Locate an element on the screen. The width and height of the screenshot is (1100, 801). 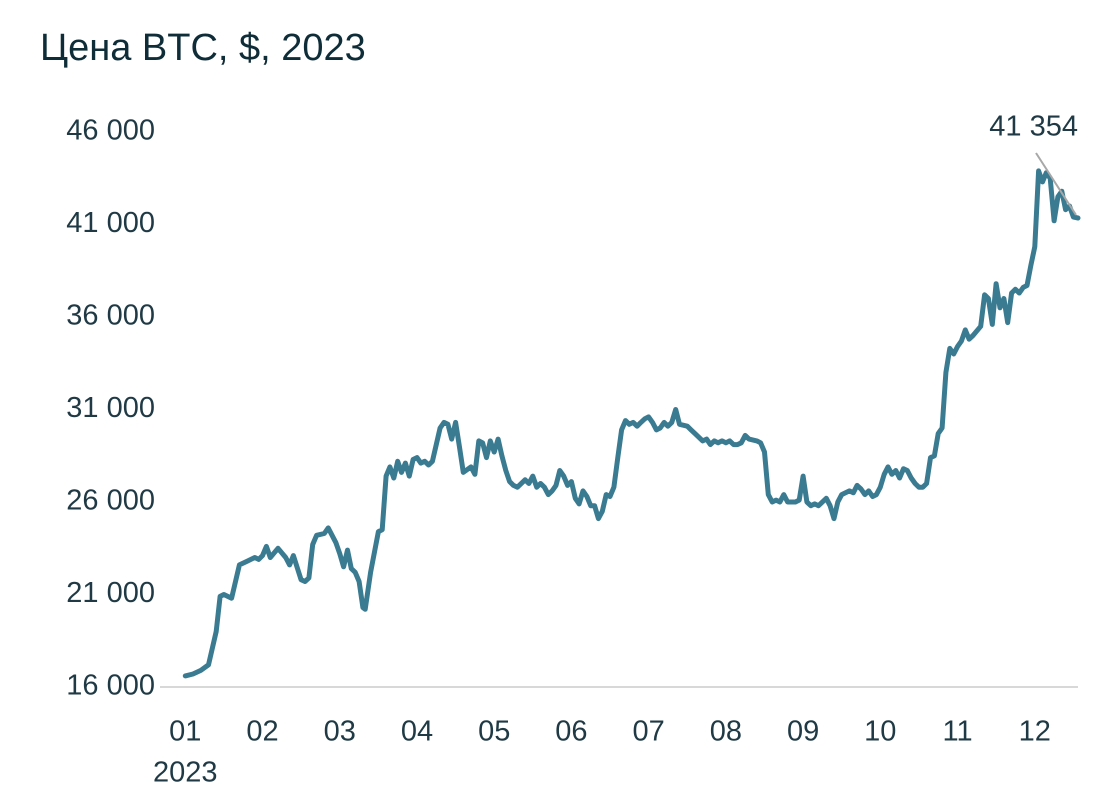
y-tick-label: 46 000 is located at coordinates (110, 131).